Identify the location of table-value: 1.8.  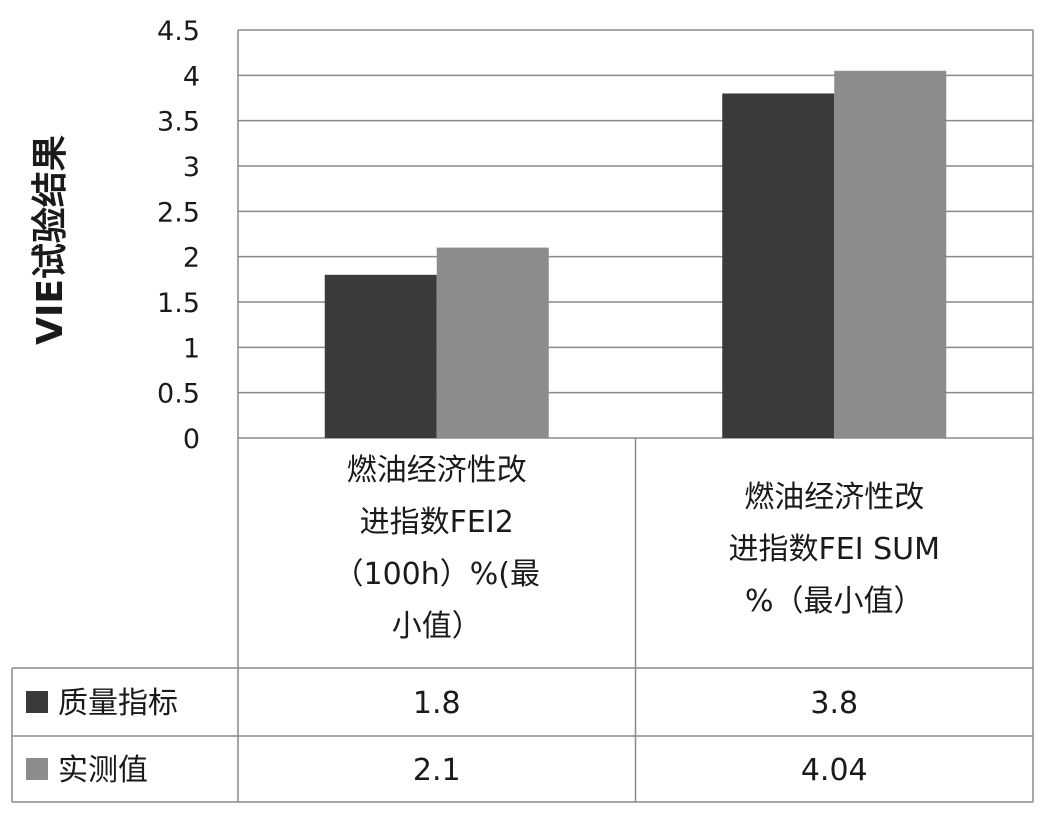
(437, 703).